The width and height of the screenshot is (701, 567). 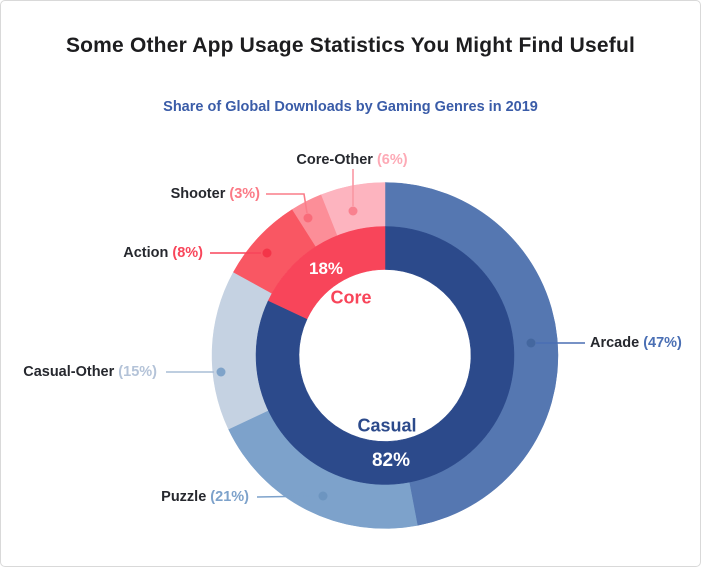 I want to click on callout-dot-puzzle, so click(x=323, y=496).